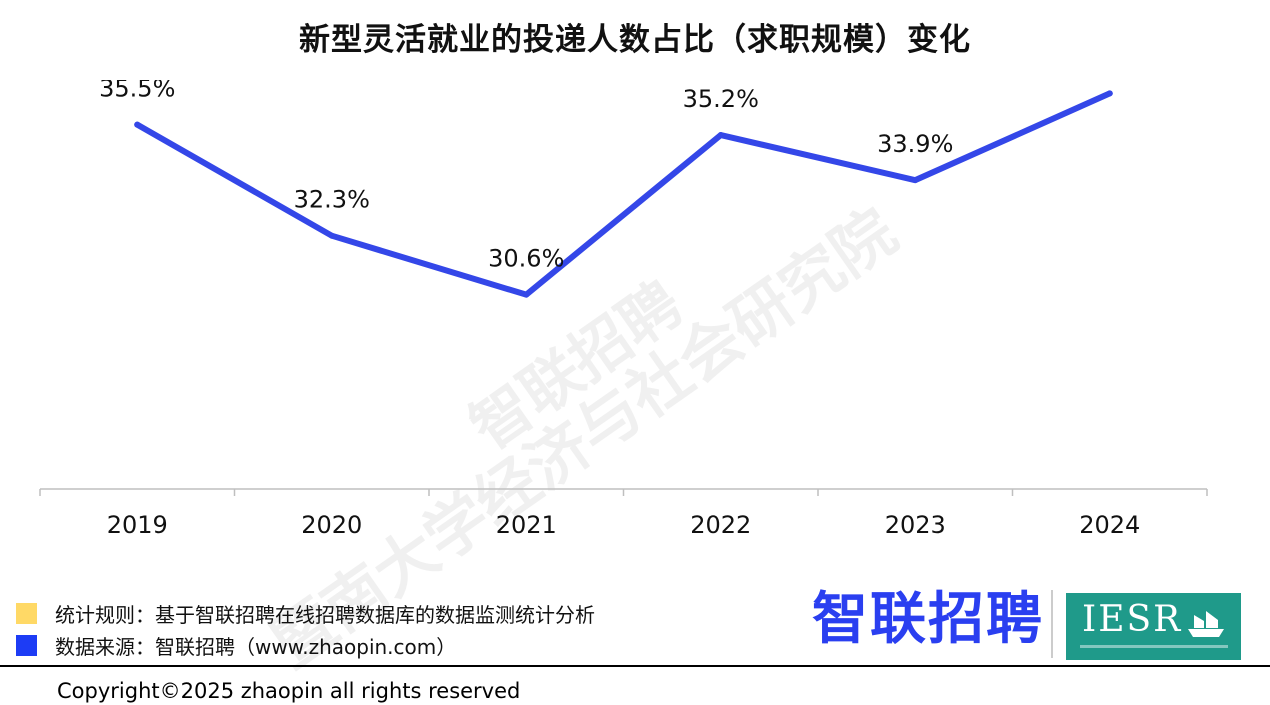  What do you see at coordinates (526, 525) in the screenshot?
I see `x-tick-label-2021: 2021` at bounding box center [526, 525].